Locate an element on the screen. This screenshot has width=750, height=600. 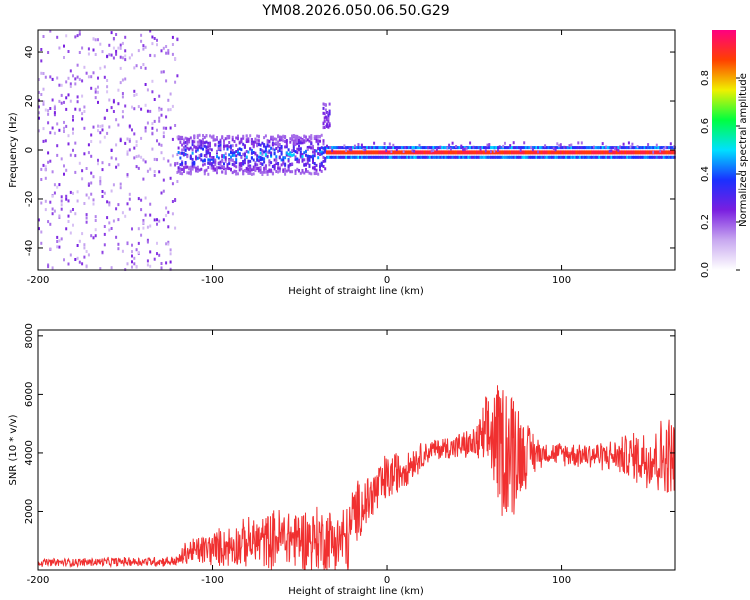
y-tick-label: 2000 is located at coordinates (29, 511).